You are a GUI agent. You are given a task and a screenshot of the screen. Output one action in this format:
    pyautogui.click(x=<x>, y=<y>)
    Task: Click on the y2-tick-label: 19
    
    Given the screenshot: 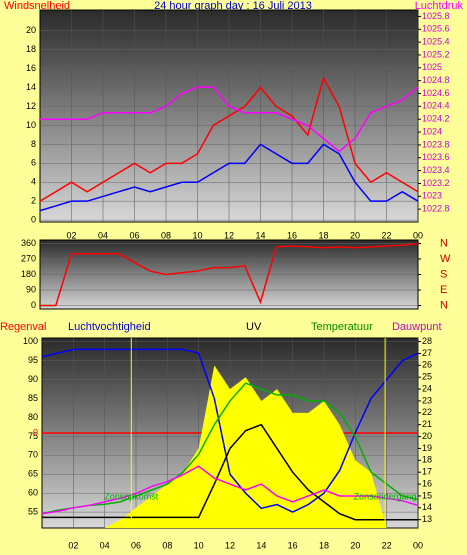 What is the action you would take?
    pyautogui.click(x=427, y=448)
    